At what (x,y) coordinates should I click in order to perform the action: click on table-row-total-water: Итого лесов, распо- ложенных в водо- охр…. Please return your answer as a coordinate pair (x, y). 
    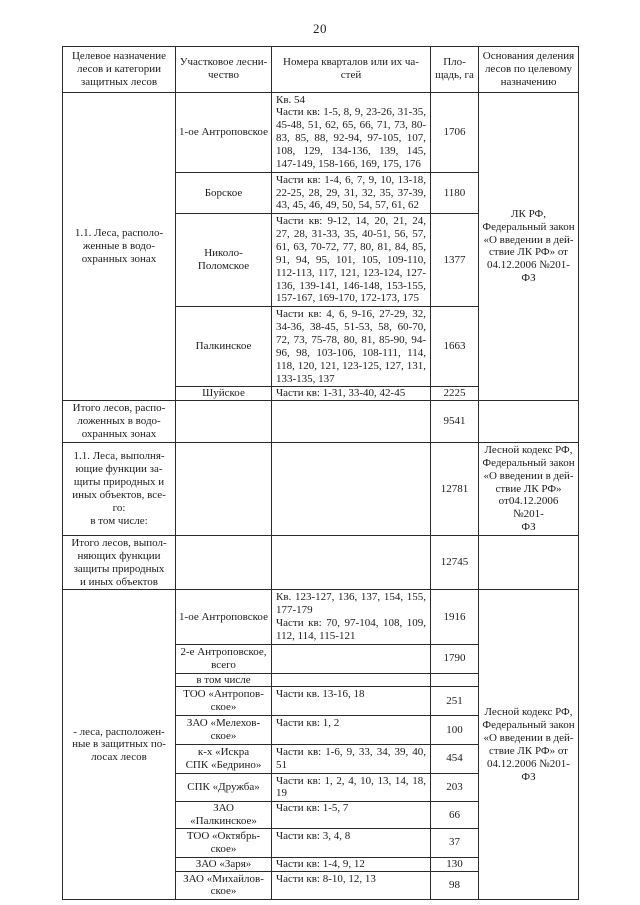
    Looking at the image, I should click on (320, 421).